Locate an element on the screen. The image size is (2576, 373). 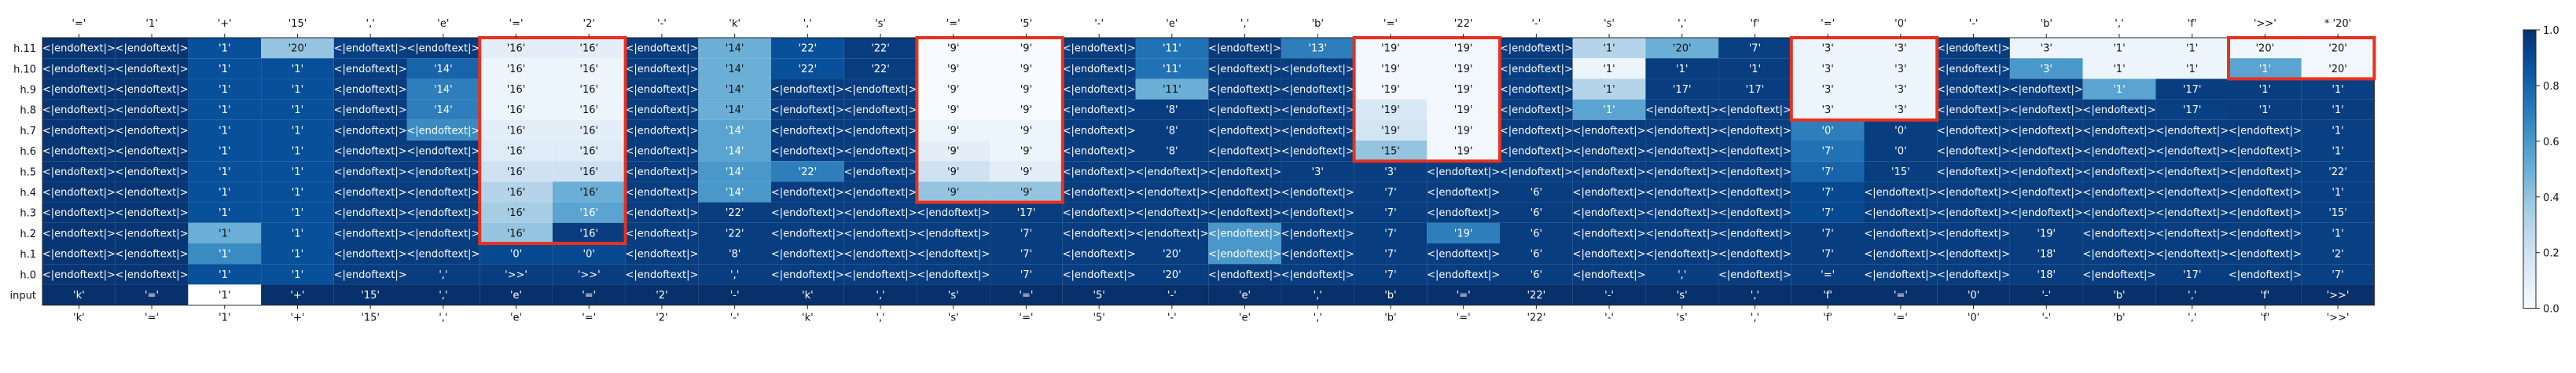
top-tick-label: '22' is located at coordinates (1463, 24).